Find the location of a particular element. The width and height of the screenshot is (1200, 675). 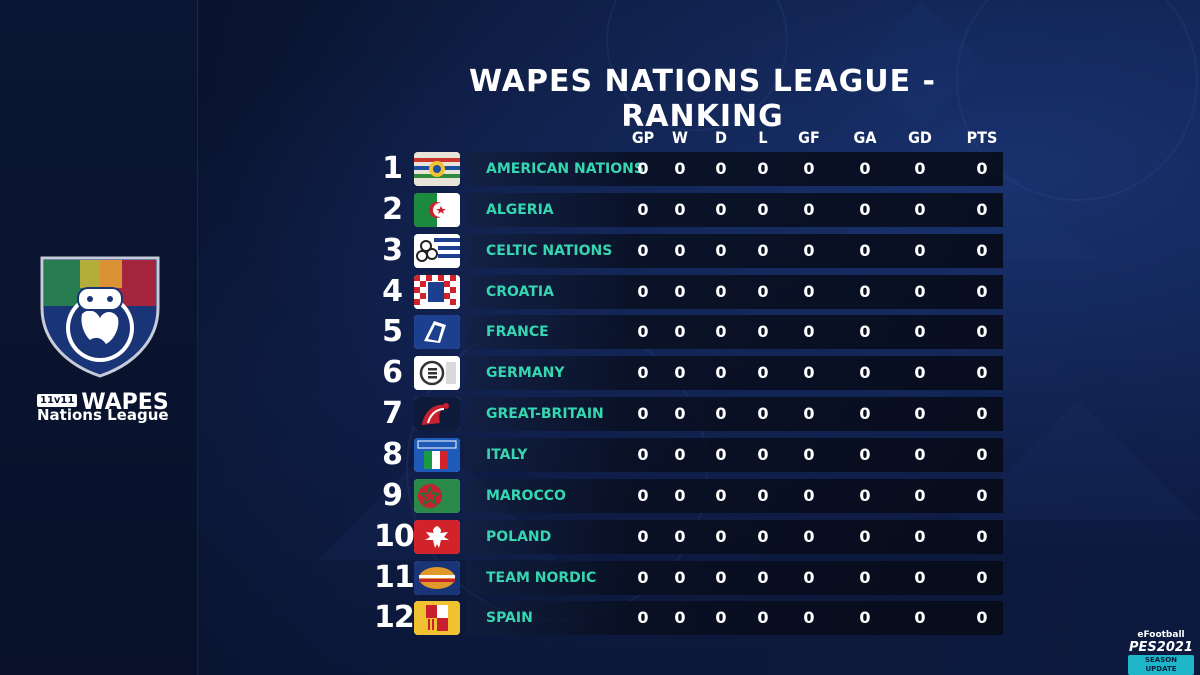

team-name: ALGERIA is located at coordinates (520, 210).